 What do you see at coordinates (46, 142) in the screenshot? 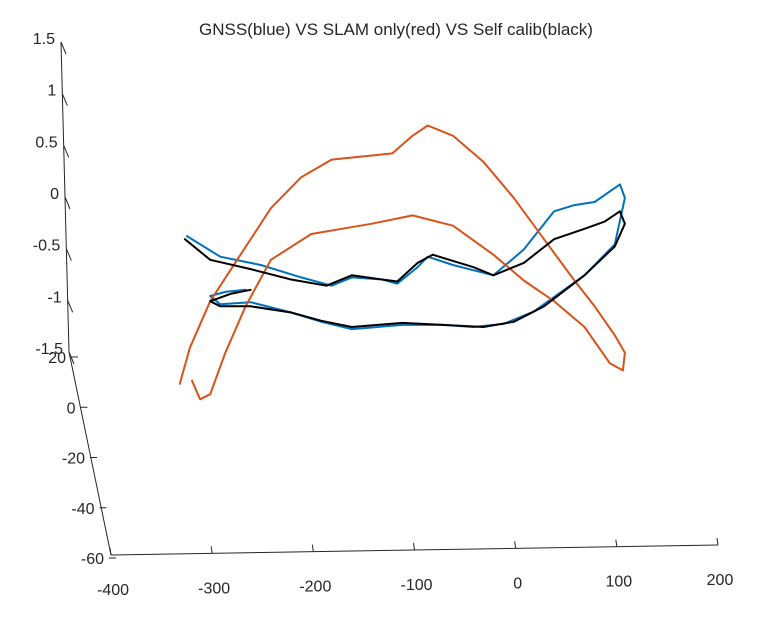
I see `z-tick-label: 0.5` at bounding box center [46, 142].